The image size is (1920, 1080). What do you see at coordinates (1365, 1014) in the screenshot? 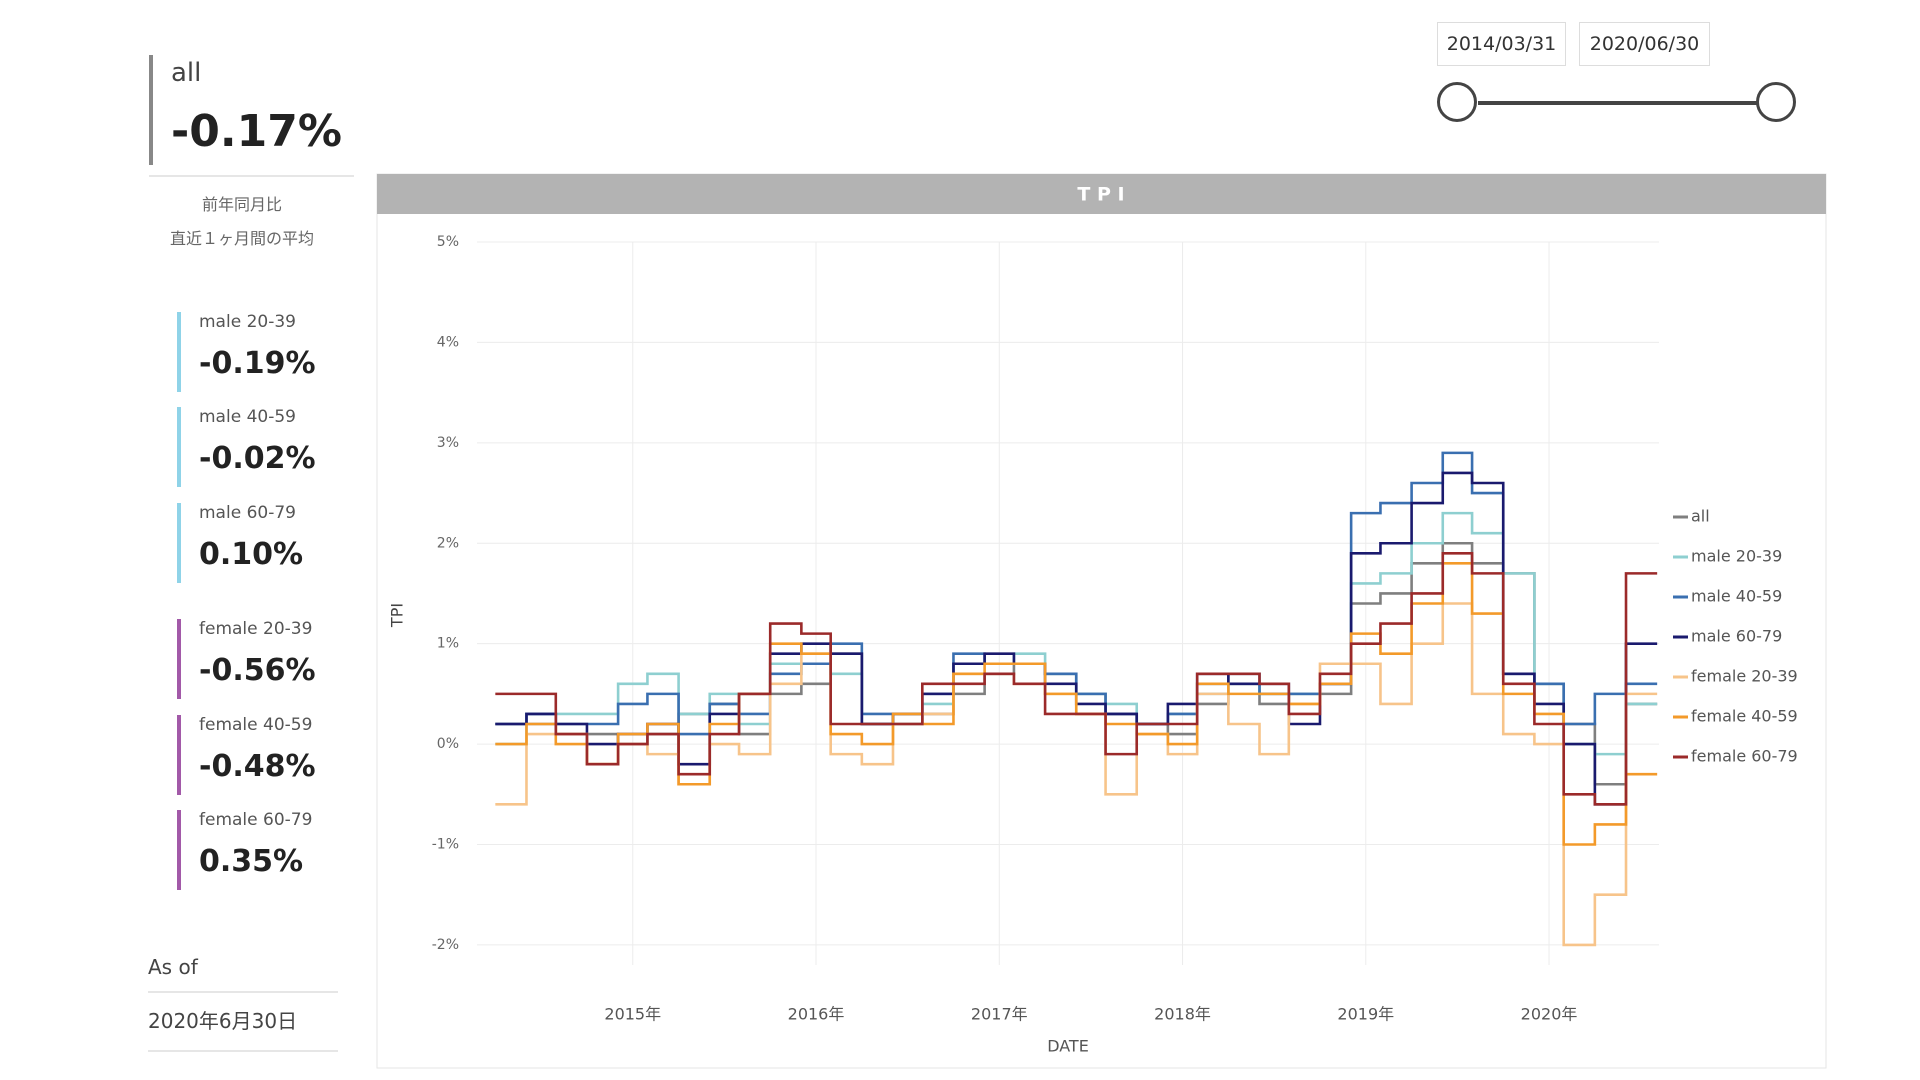
I see `x-tick-label: 2019年` at bounding box center [1365, 1014].